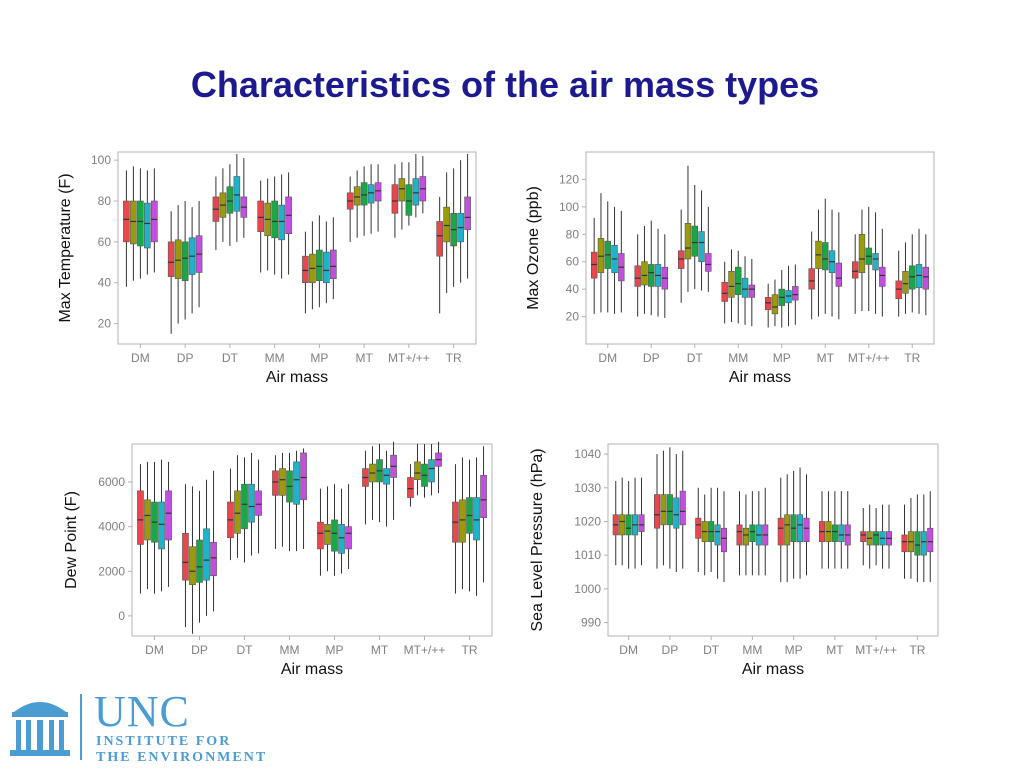 This screenshot has width=1024, height=771. I want to click on y-axis-title: Sea Level Pressure (hPa), so click(537, 539).